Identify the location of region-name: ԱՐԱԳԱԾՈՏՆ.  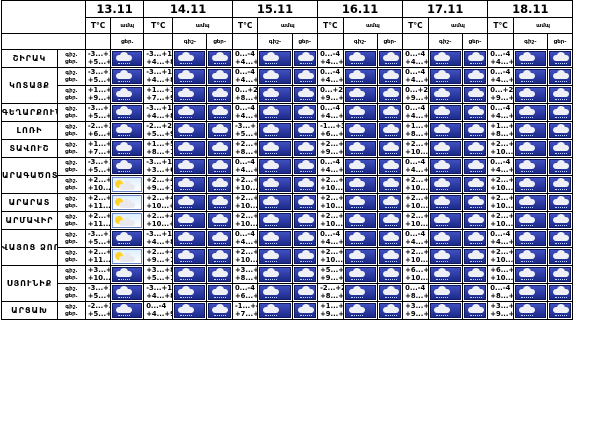
(29, 175).